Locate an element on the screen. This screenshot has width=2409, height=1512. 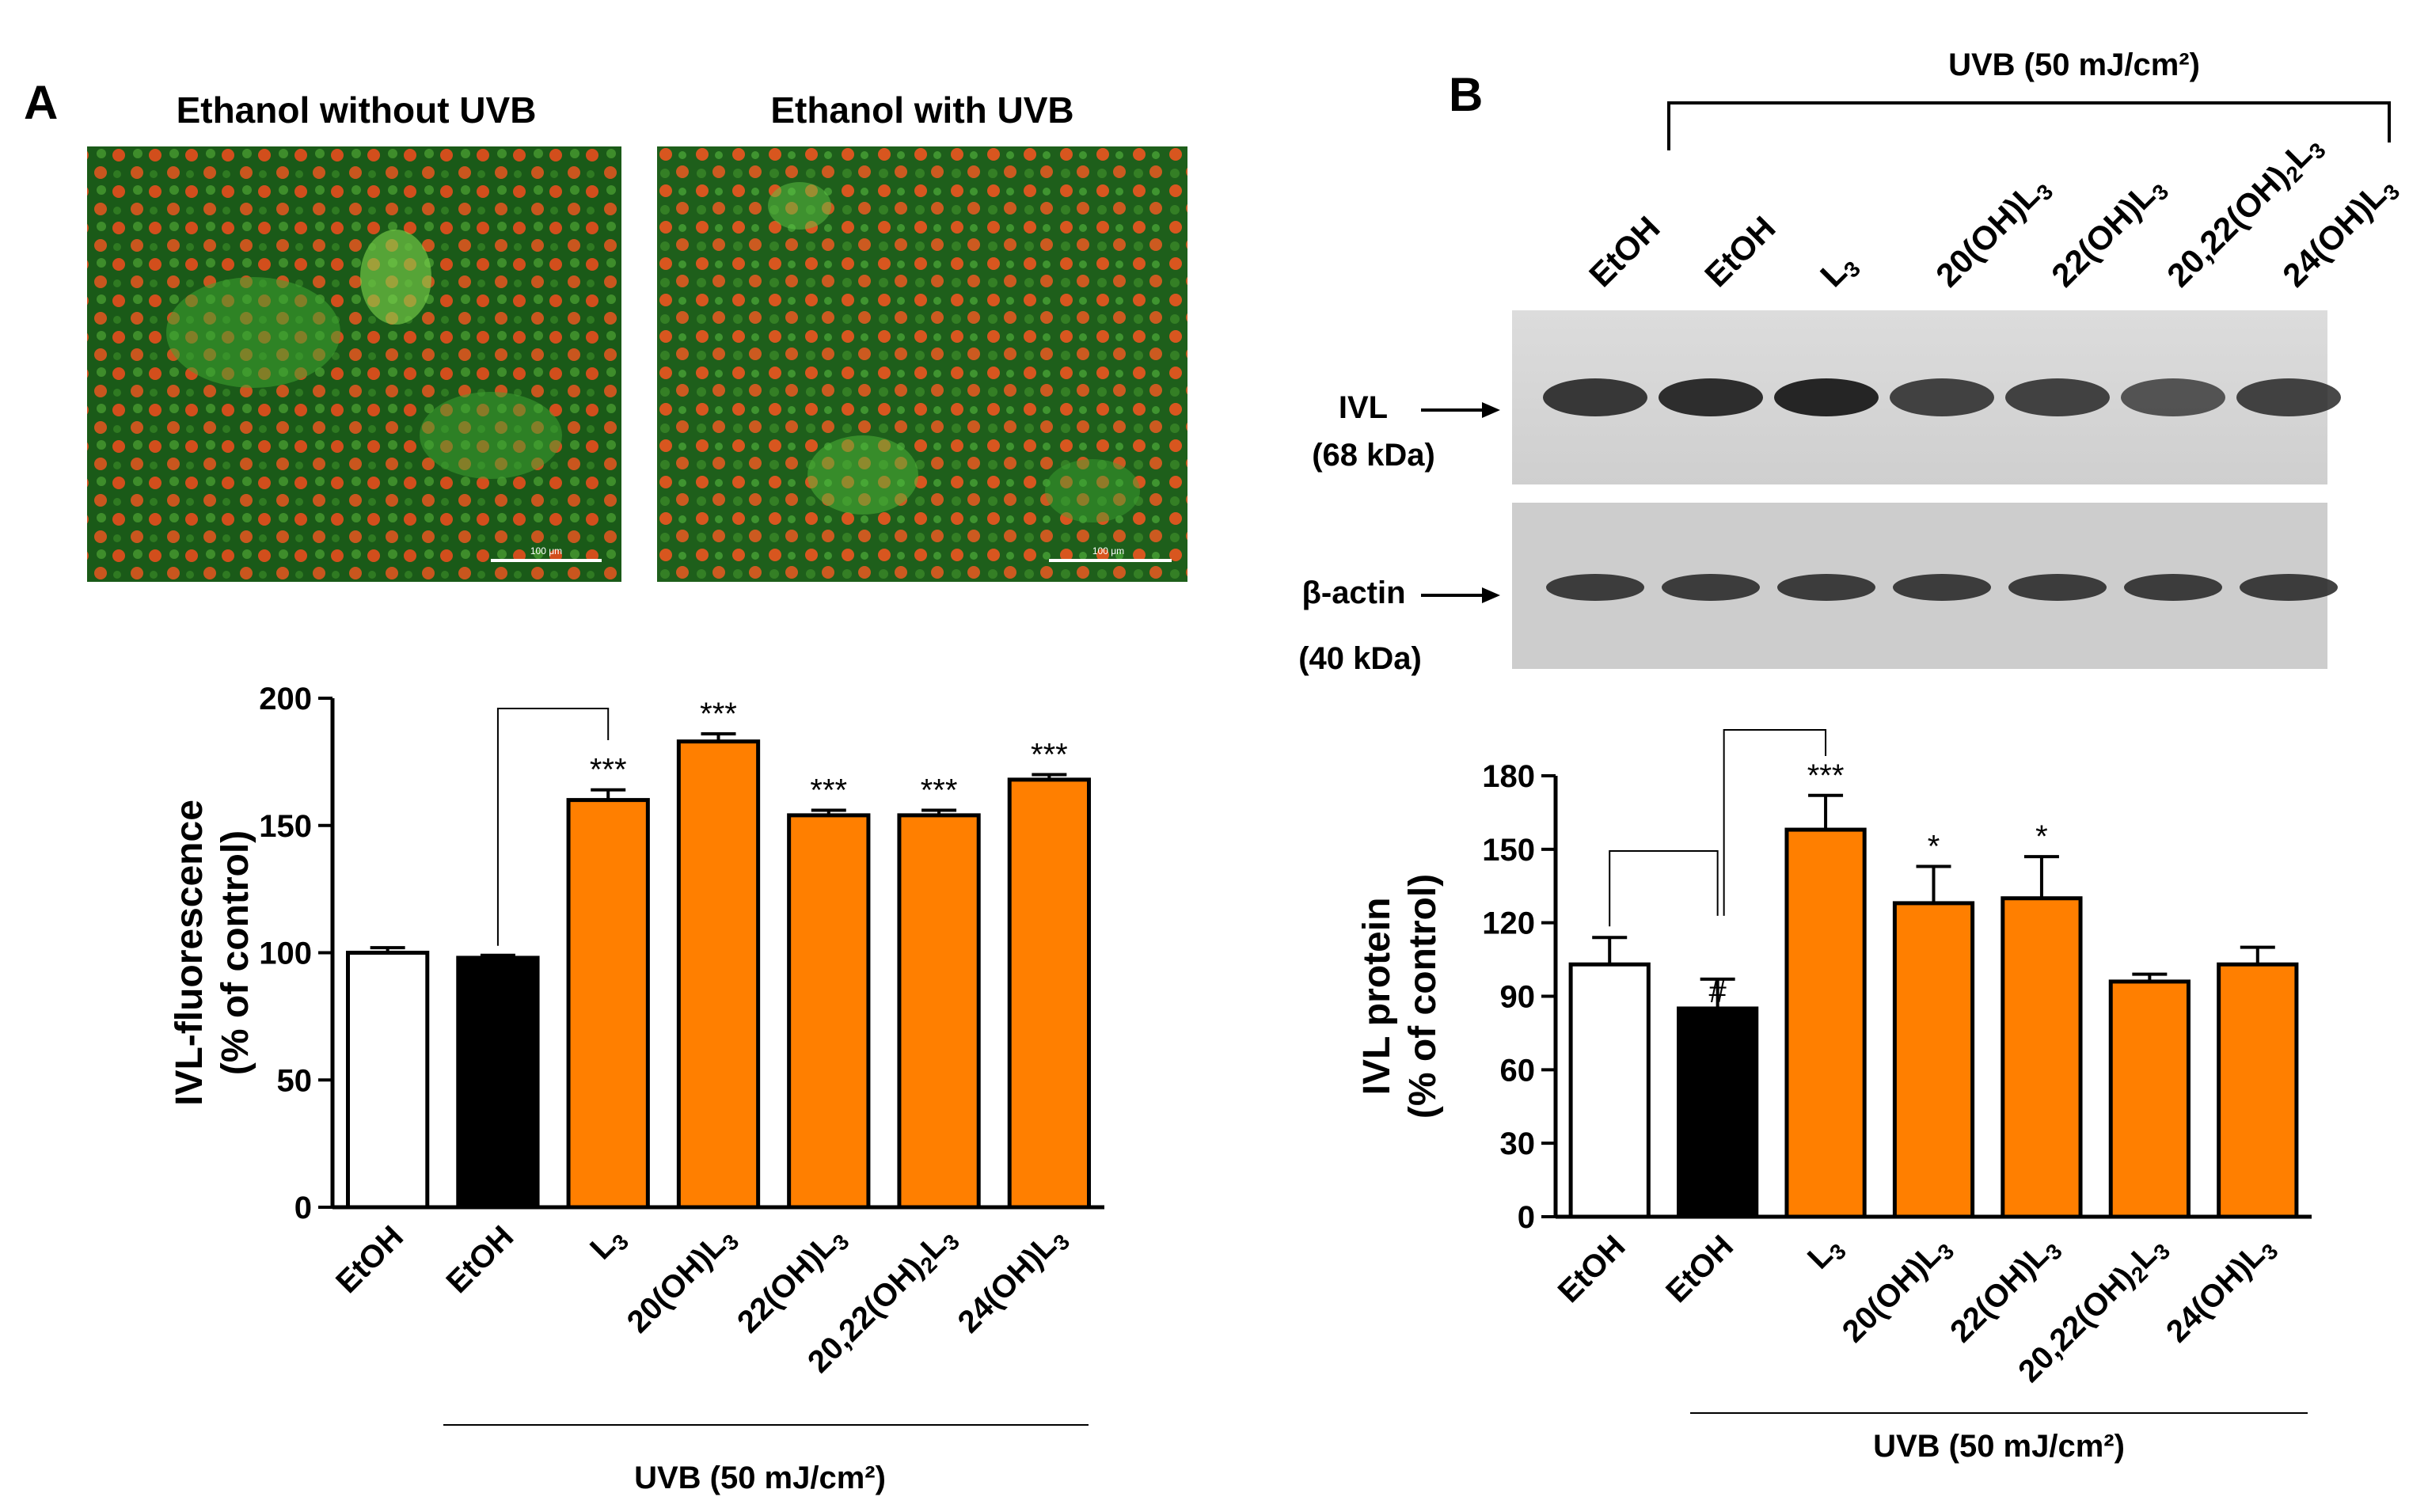
ivl-arrowhead is located at coordinates (1491, 410).